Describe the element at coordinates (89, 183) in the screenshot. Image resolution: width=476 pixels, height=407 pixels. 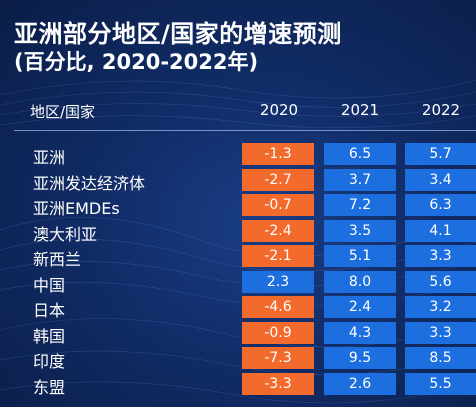
I see `region-label: 亚洲发达经济体` at that location.